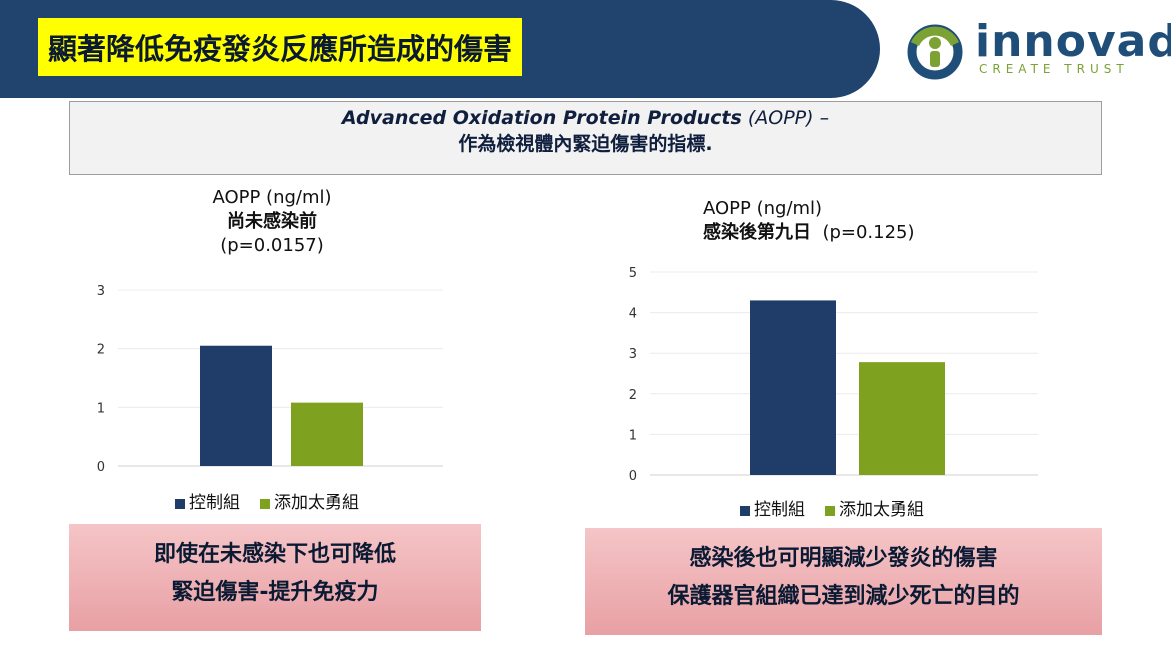 The width and height of the screenshot is (1171, 647). I want to click on slide-title-text: 顯著降低免疫發炎反應所造成的傷害, so click(280, 49).